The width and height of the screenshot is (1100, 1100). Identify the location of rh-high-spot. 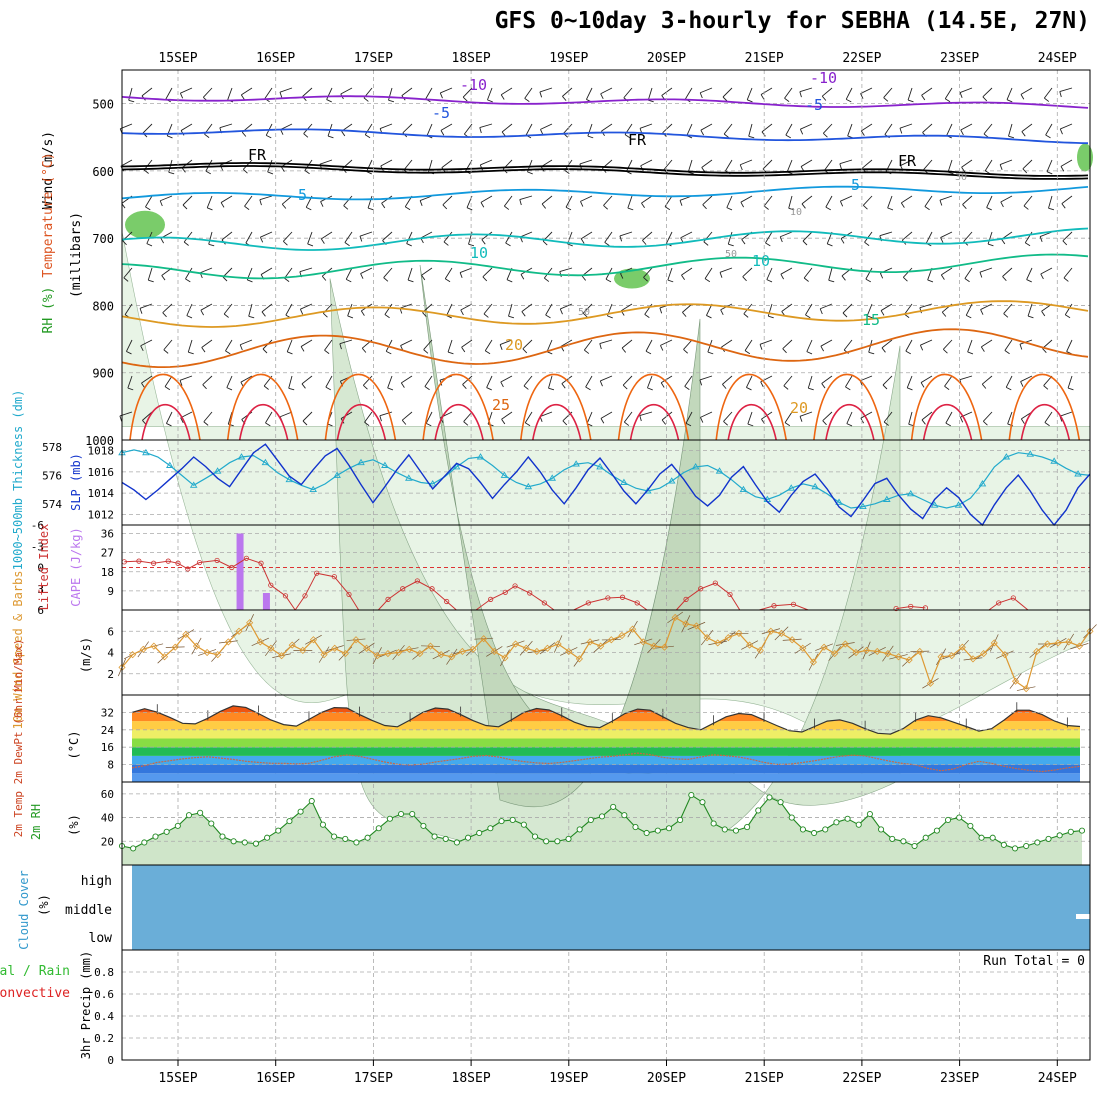
(1085, 157).